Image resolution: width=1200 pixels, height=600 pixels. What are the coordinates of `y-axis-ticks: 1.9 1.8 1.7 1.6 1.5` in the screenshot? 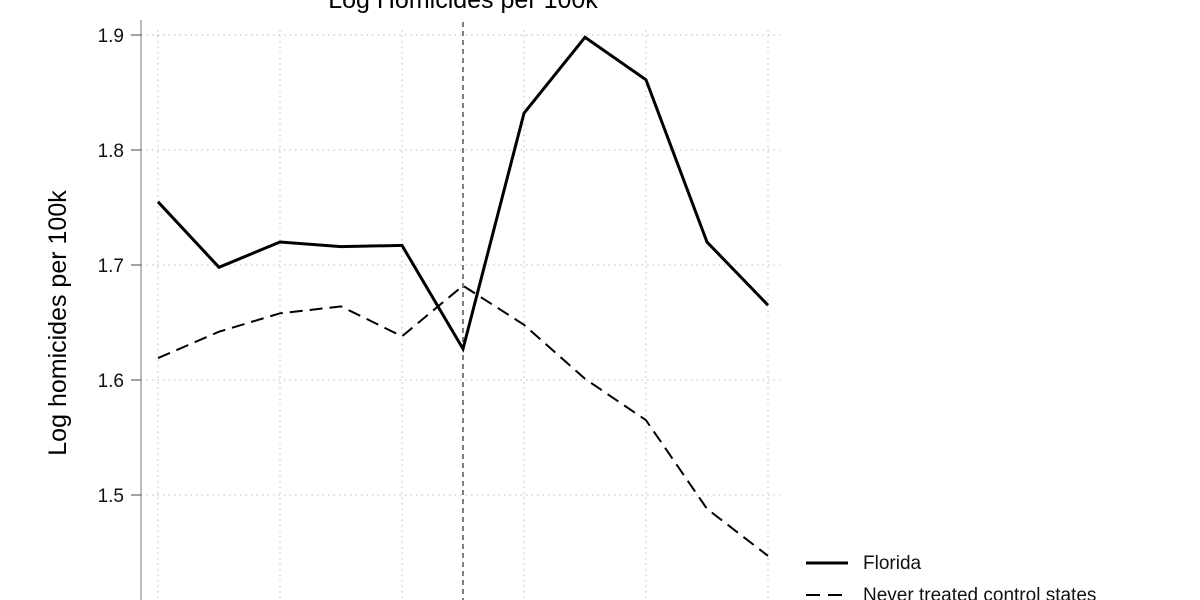 It's located at (119, 266).